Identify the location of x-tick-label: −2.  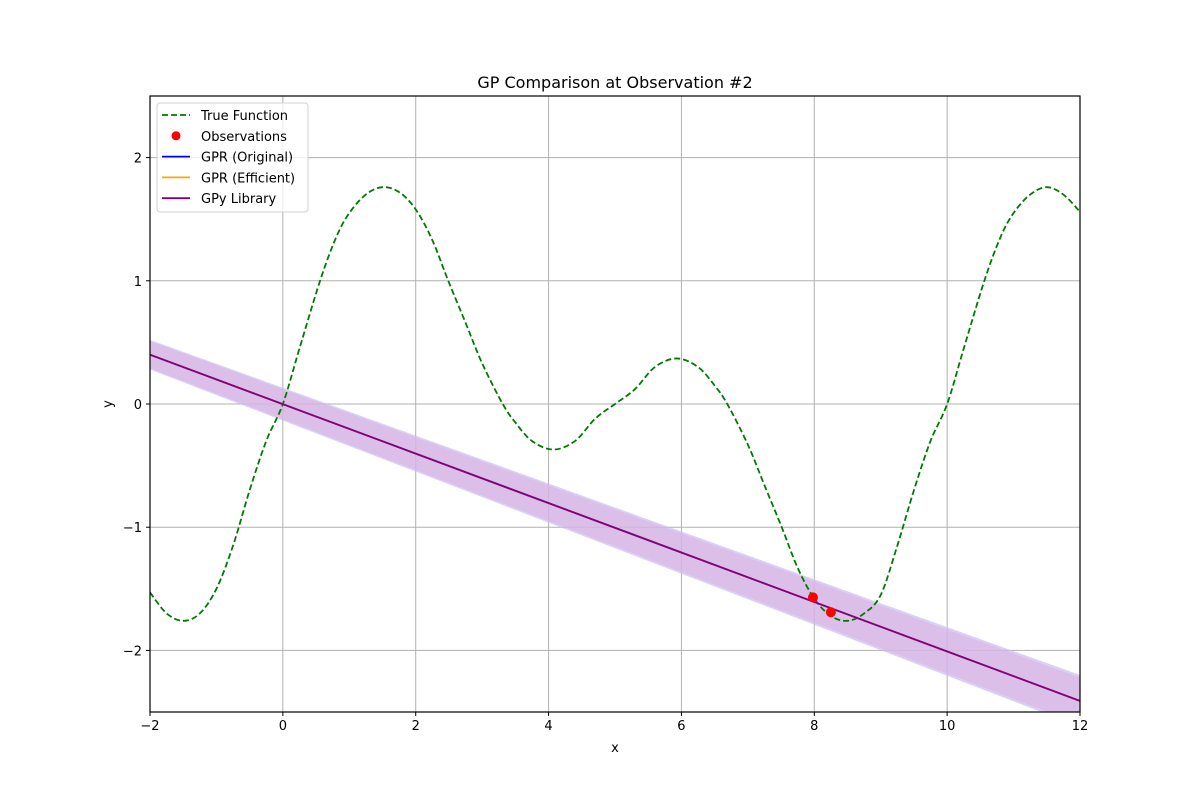
(149, 726).